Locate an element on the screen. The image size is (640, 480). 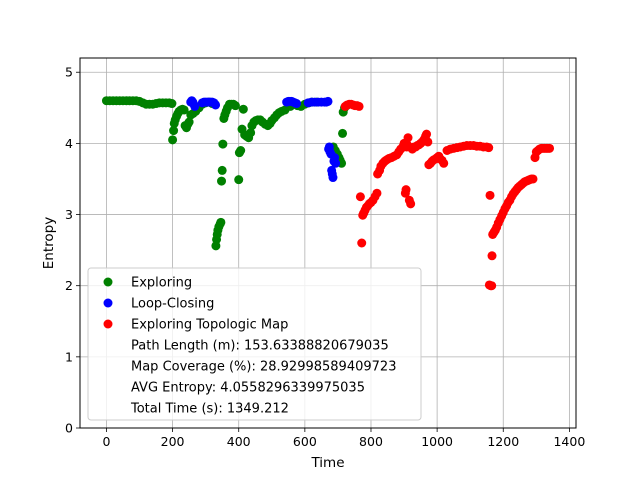
x-axis-ticks: 0 200 400 600 800 1000 1200 1400 is located at coordinates (343, 438).